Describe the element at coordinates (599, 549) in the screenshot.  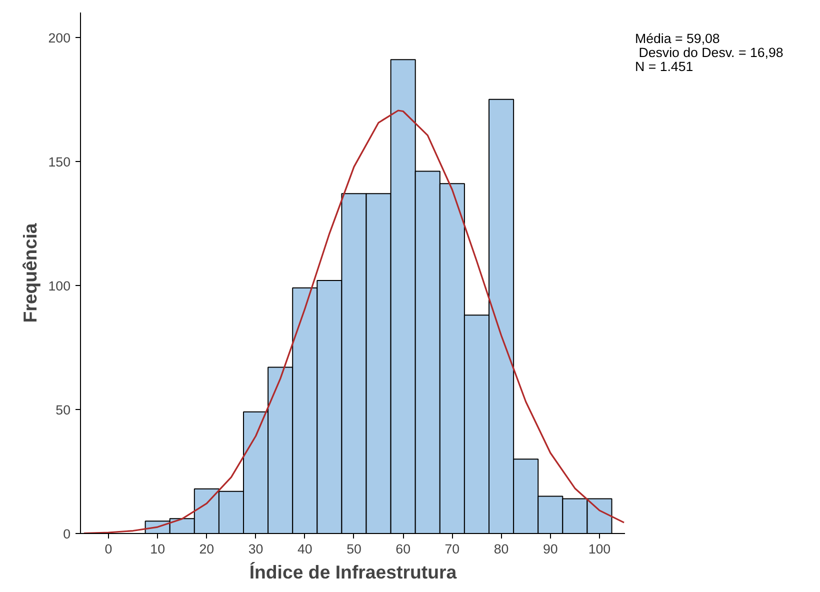
I see `x-tick-label: 100` at that location.